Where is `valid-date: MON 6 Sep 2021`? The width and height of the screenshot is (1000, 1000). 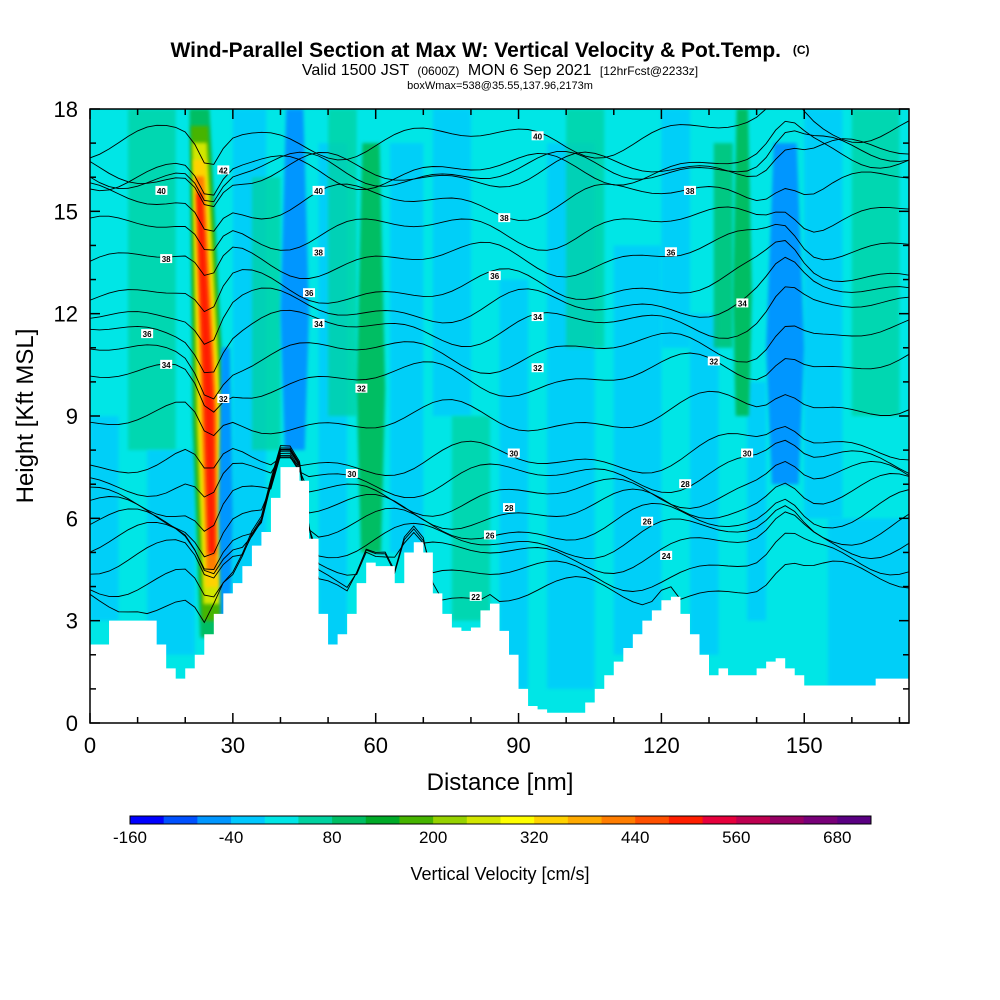 valid-date: MON 6 Sep 2021 is located at coordinates (530, 70).